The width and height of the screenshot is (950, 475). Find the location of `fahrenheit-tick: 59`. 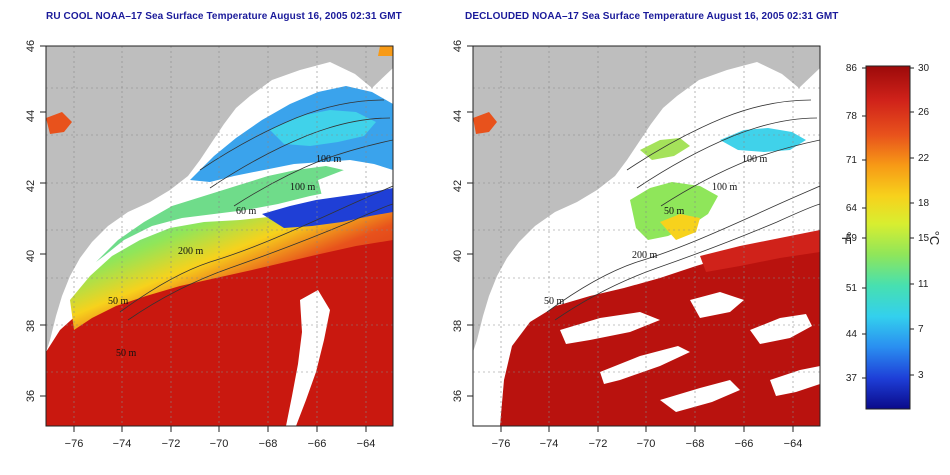

fahrenheit-tick: 59 is located at coordinates (852, 238).